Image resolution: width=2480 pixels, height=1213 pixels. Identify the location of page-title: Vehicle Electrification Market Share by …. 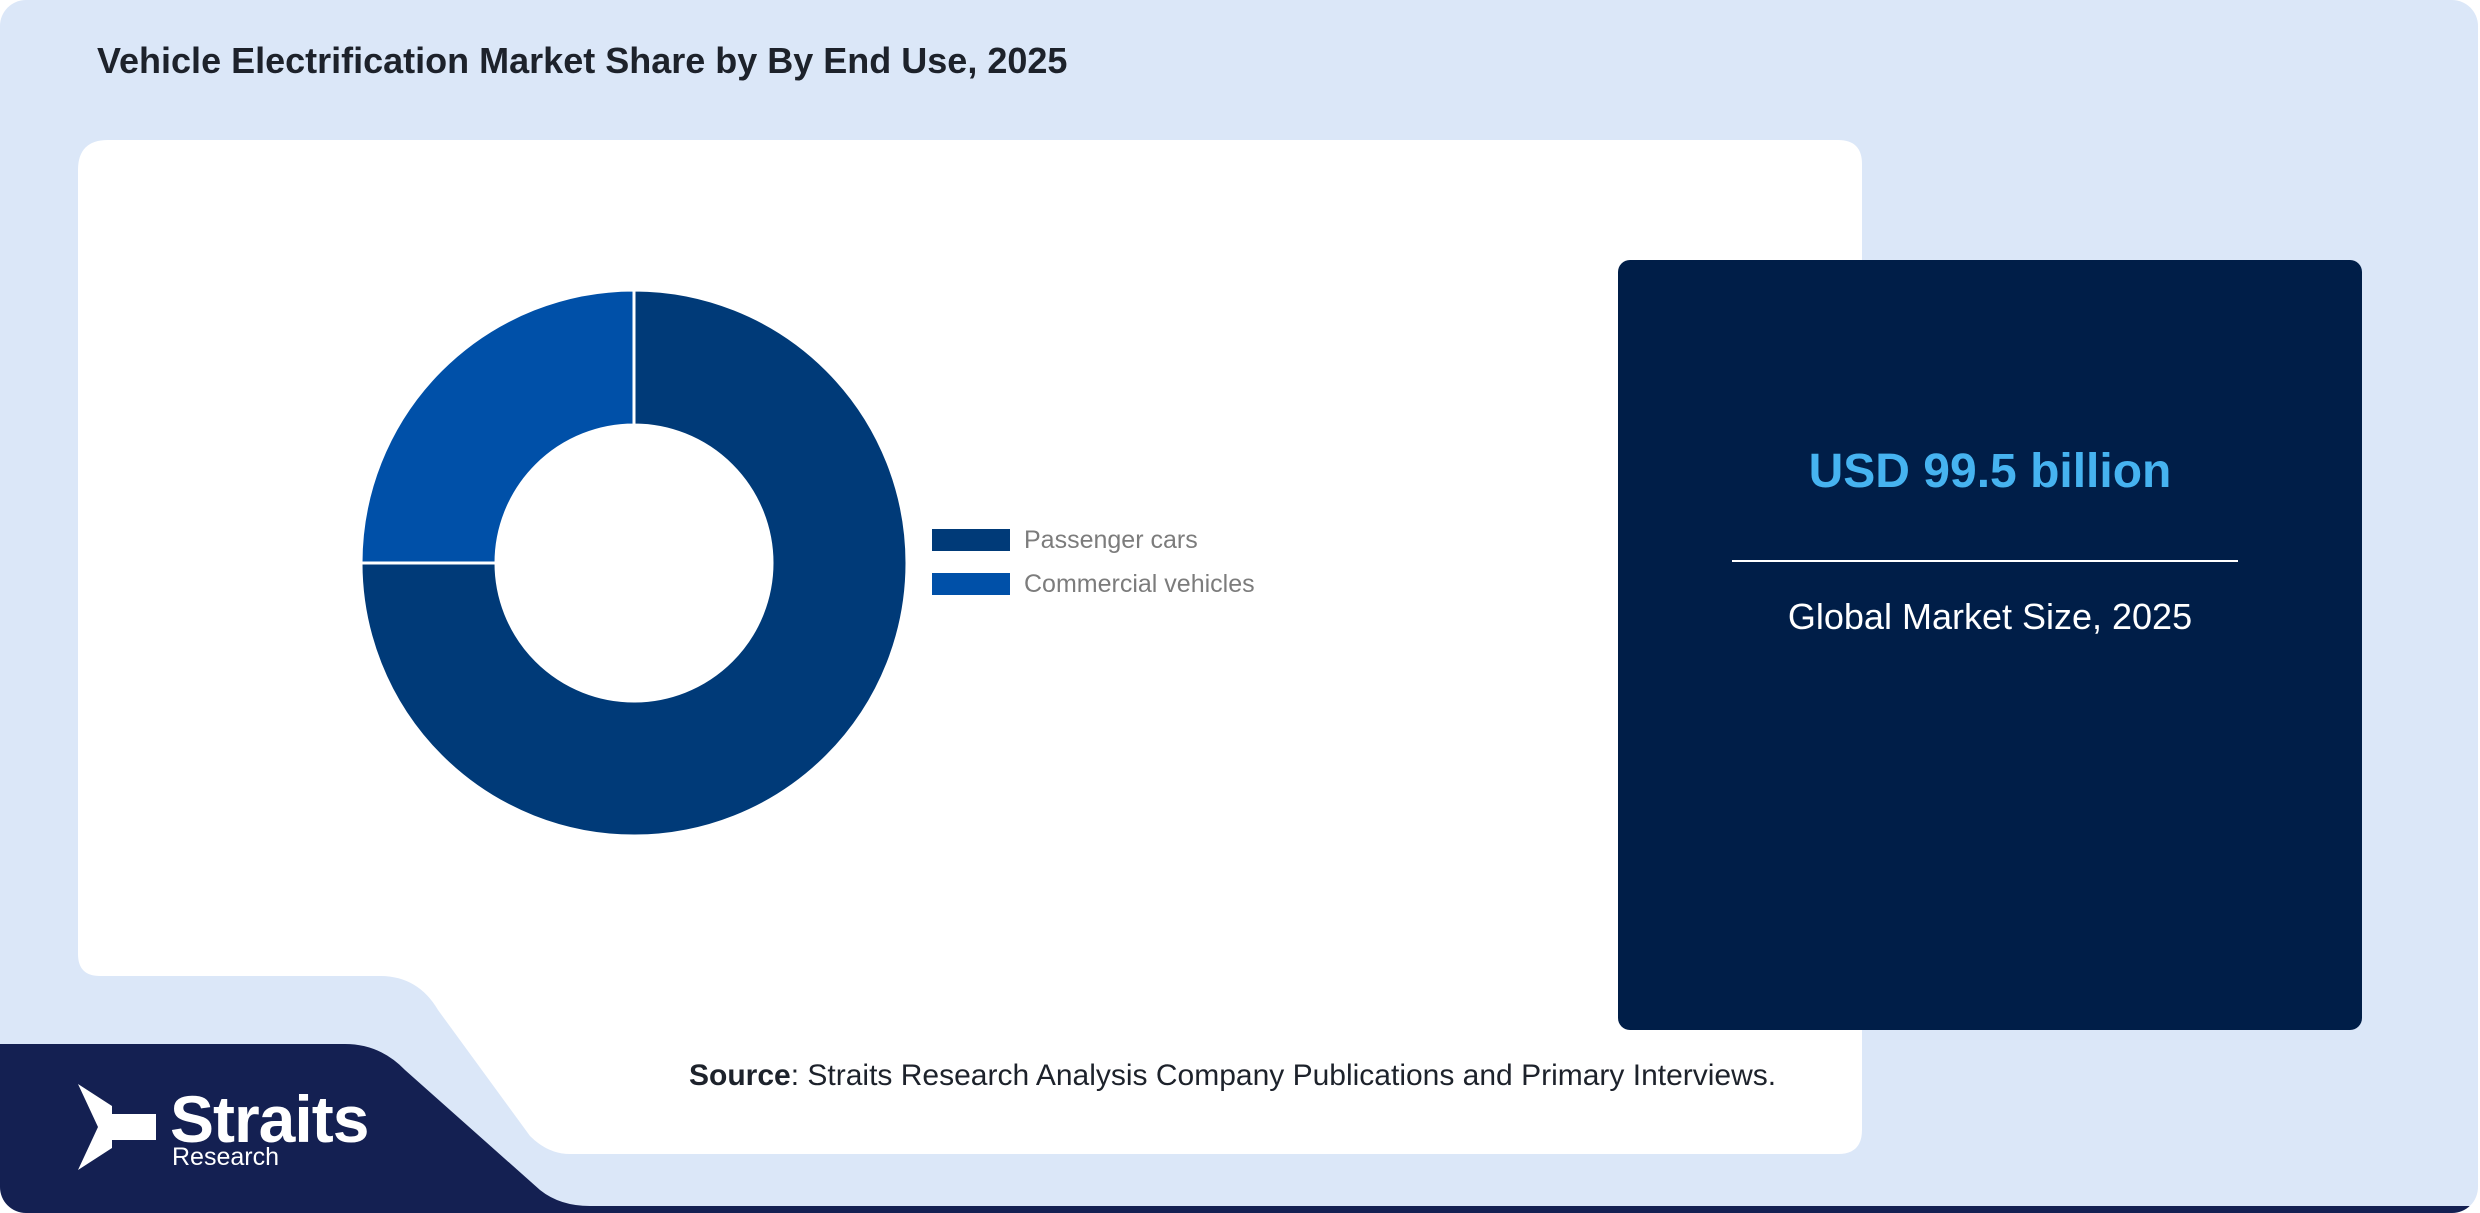
(582, 60).